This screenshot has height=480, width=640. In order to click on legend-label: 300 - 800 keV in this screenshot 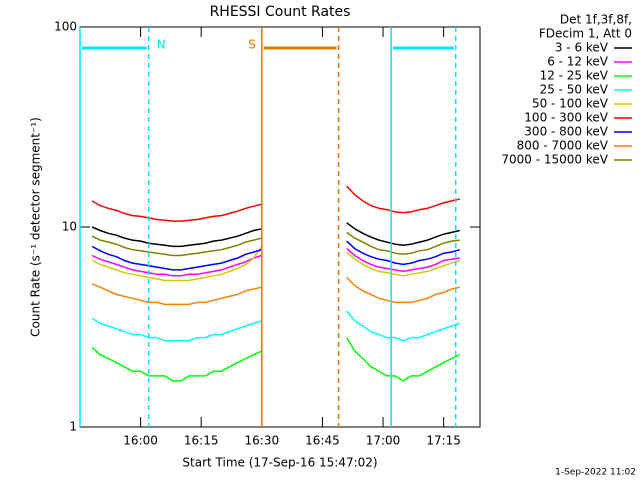, I will do `click(566, 132)`.